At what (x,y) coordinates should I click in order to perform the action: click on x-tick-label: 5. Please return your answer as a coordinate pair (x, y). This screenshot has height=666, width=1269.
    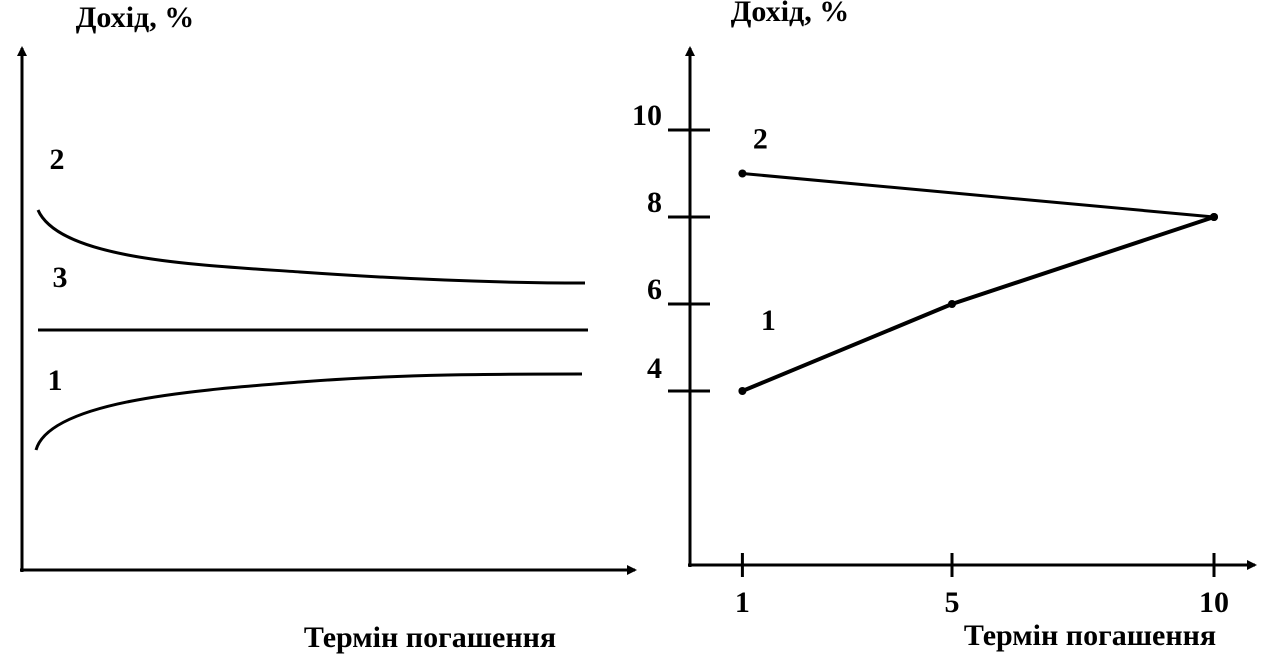
    Looking at the image, I should click on (952, 602).